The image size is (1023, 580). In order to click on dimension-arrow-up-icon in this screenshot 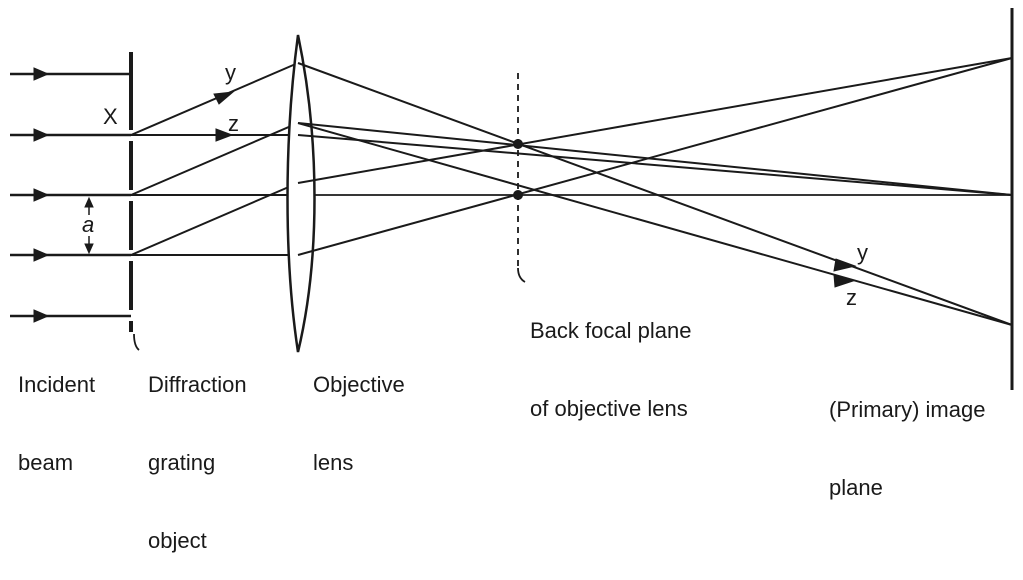, I will do `click(89, 202)`.